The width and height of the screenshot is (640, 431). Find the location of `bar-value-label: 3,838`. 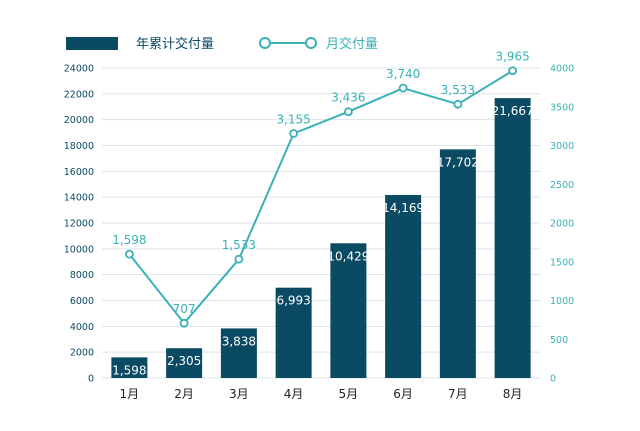

bar-value-label: 3,838 is located at coordinates (239, 341).